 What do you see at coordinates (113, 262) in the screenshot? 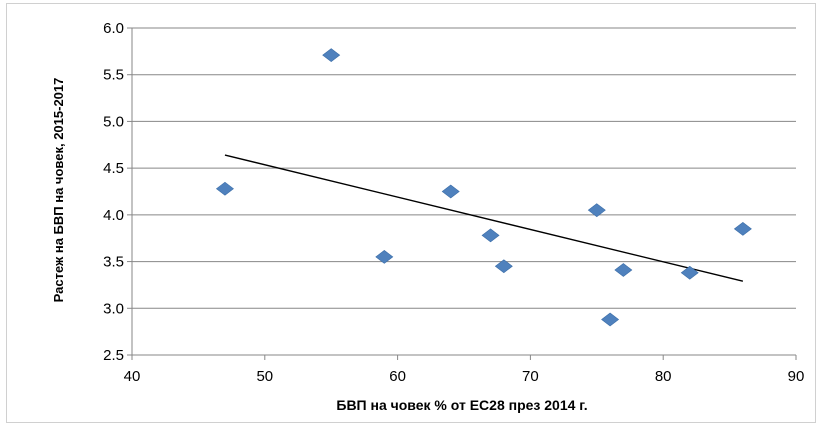
I see `y-tick-label: 3.5` at bounding box center [113, 262].